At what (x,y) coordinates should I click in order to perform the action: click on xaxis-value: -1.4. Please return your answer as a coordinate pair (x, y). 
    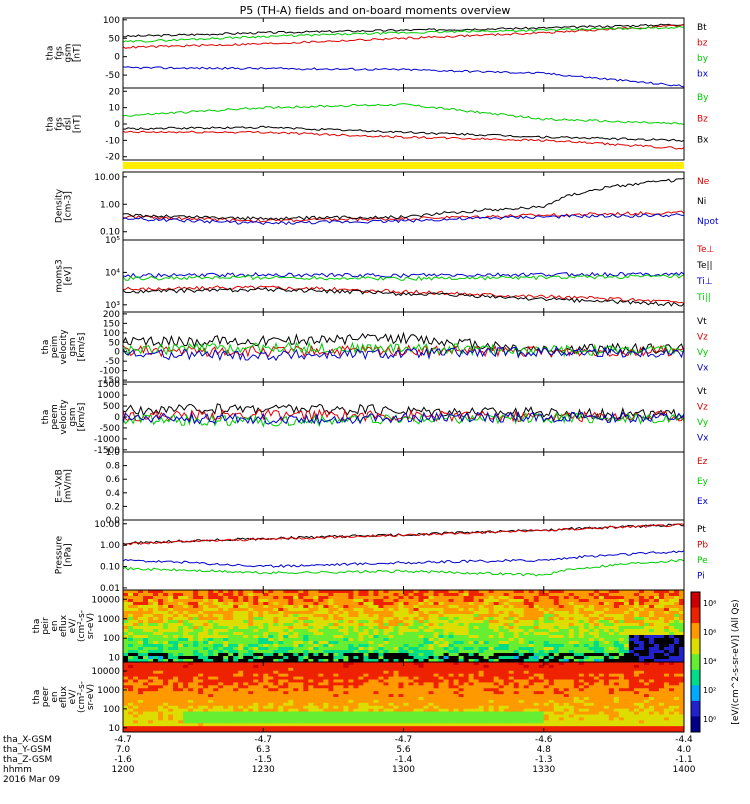
    Looking at the image, I should click on (404, 760).